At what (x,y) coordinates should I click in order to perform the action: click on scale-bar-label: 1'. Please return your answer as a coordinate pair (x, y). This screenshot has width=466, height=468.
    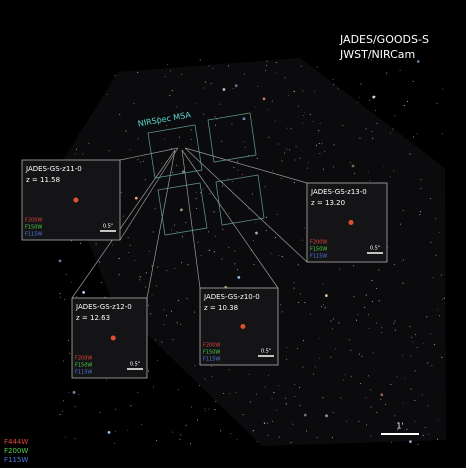
    Looking at the image, I should click on (399, 426).